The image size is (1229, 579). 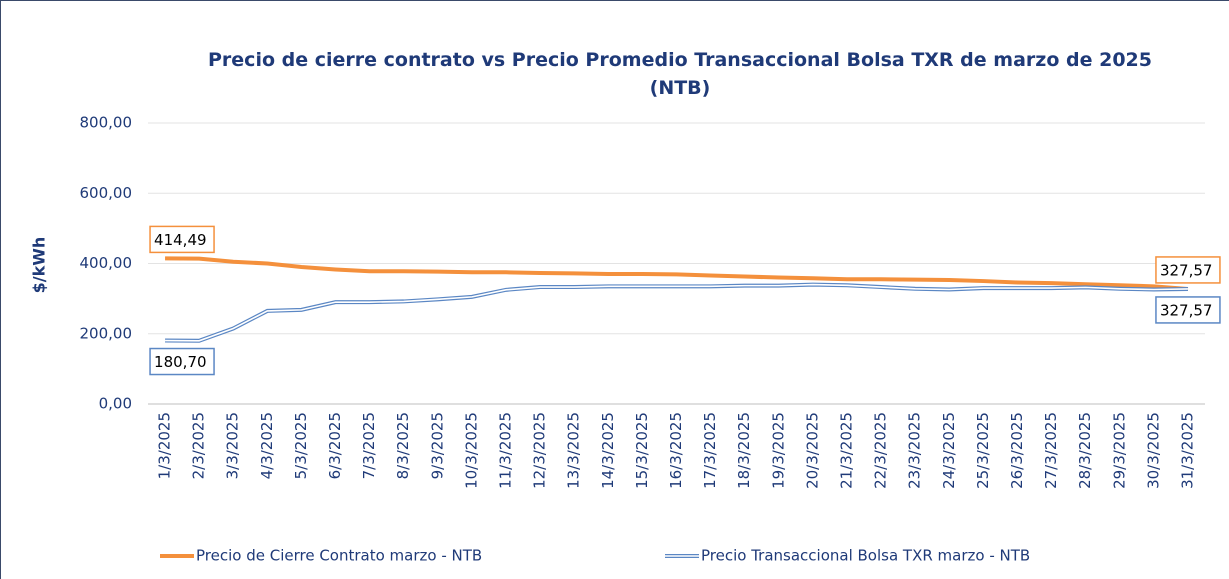 I want to click on x-tick-label: 24/3/2025, so click(x=949, y=450).